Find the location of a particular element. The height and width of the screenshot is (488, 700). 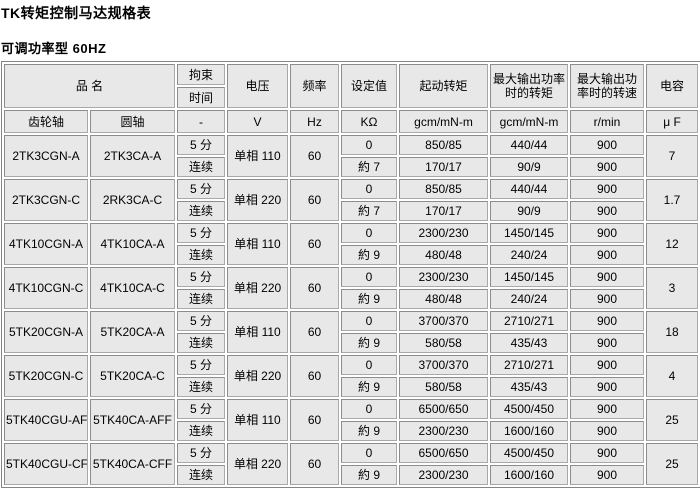

unit-frequency: Hz is located at coordinates (314, 121).